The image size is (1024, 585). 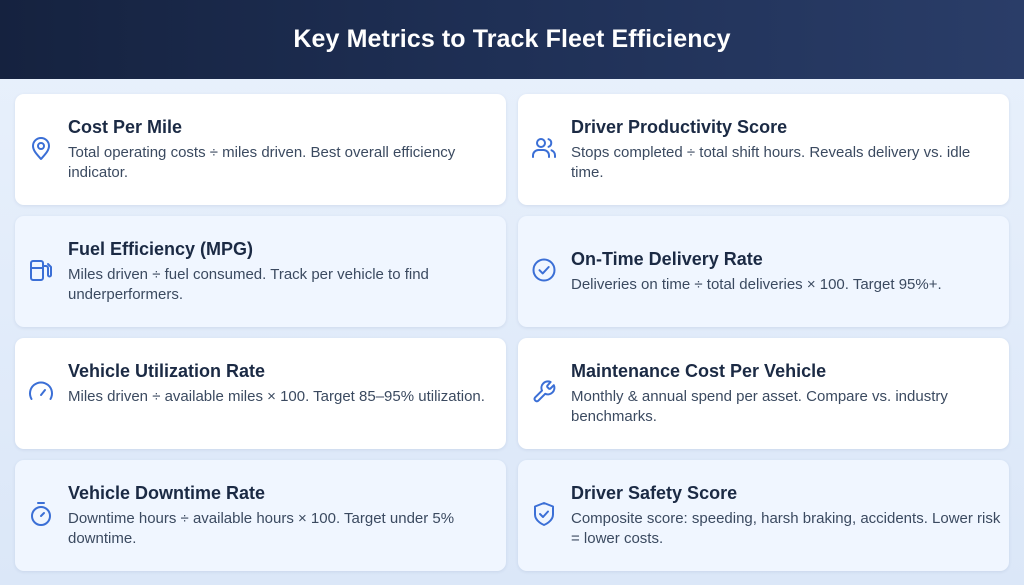 What do you see at coordinates (679, 127) in the screenshot?
I see `metric-title: Driver Productivity Score` at bounding box center [679, 127].